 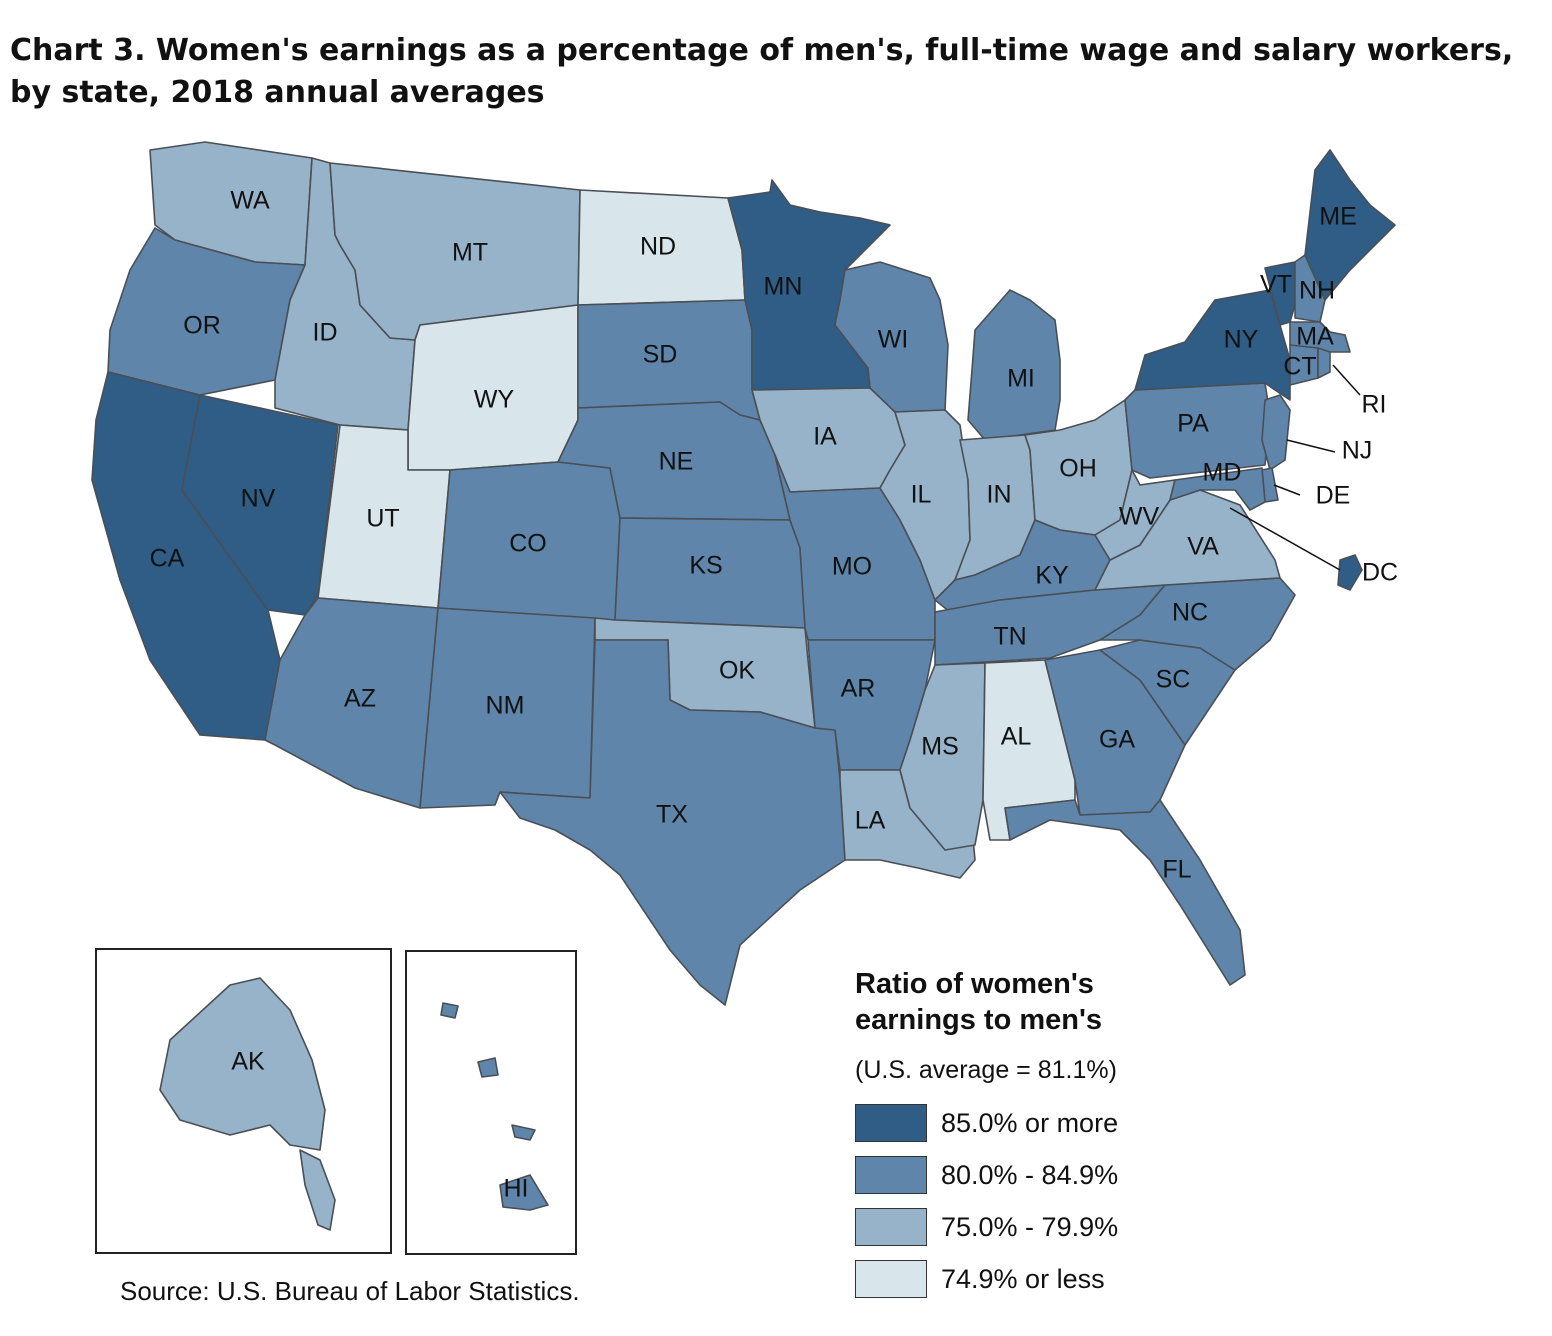 I want to click on label-OH: OH, so click(x=1078, y=469).